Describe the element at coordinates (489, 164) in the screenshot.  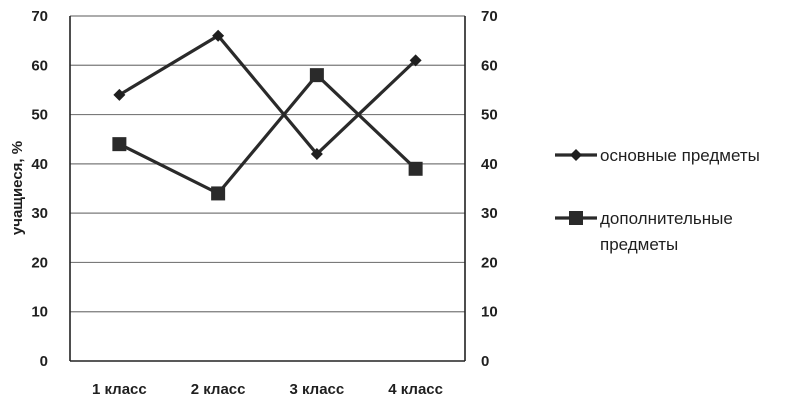
I see `secondary-y-tick-label: 40` at that location.